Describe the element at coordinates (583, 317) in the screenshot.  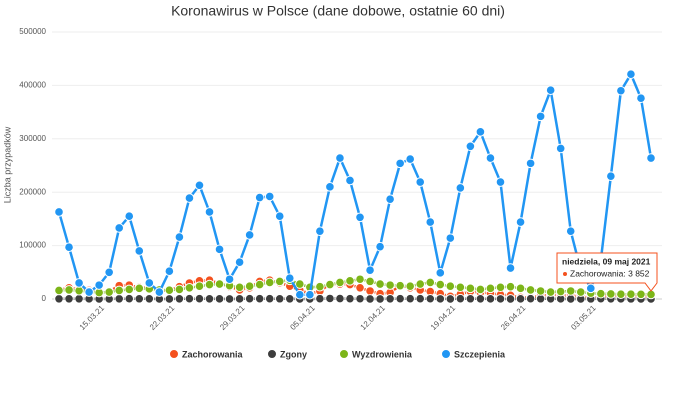
I see `x-tick-label: 03.05.21` at that location.